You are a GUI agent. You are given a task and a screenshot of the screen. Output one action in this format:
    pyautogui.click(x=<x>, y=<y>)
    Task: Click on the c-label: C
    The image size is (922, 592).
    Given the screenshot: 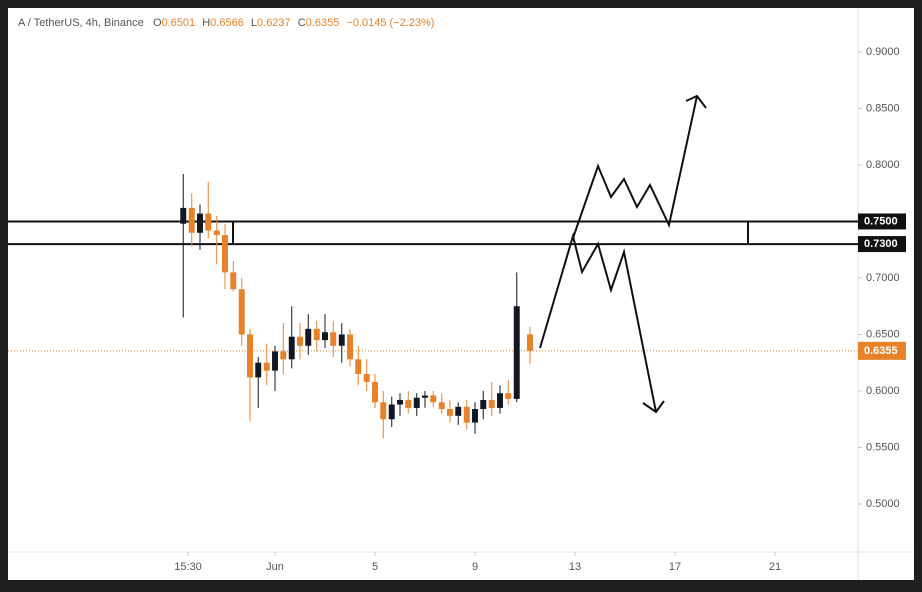 What is the action you would take?
    pyautogui.click(x=301, y=23)
    